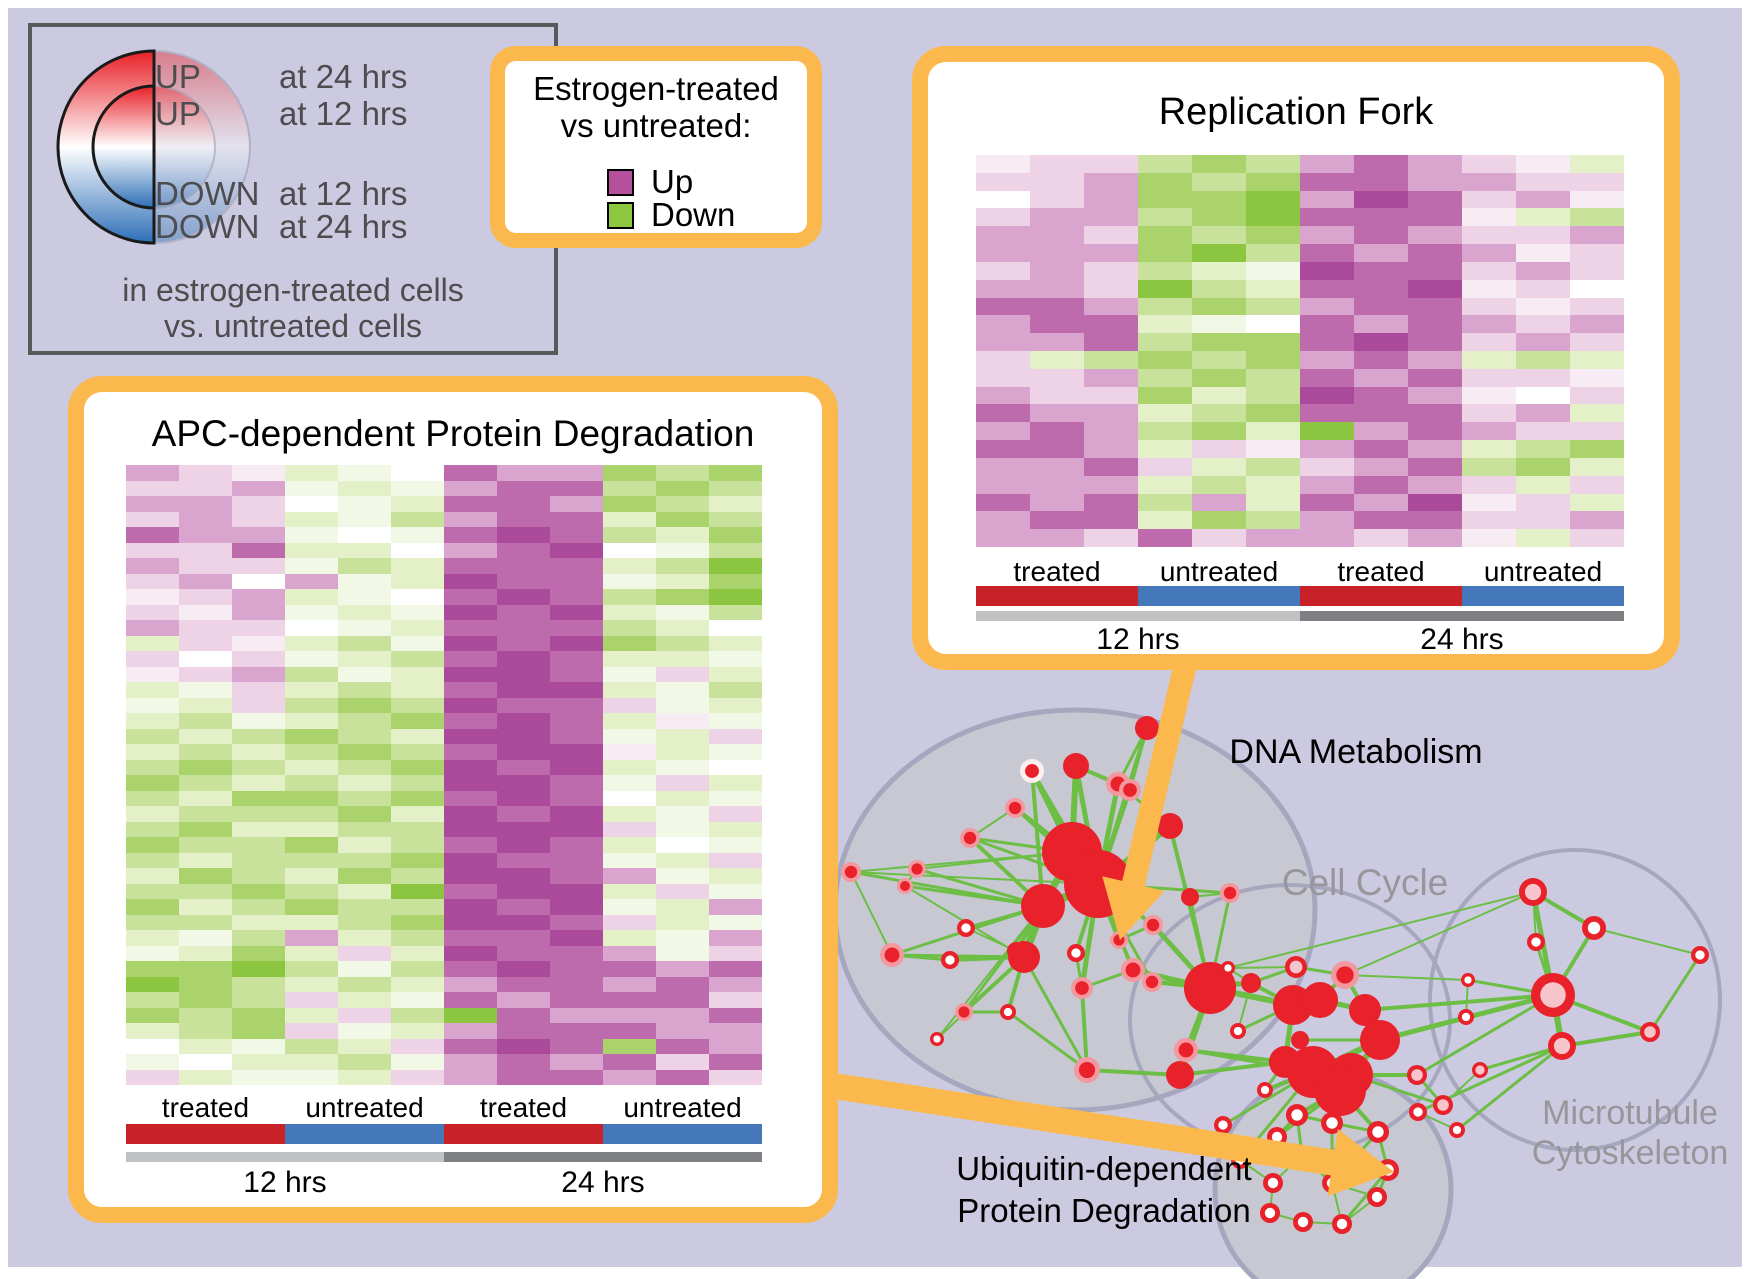 The width and height of the screenshot is (1750, 1279). I want to click on estrogen-legend-down-row: Down, so click(671, 215).